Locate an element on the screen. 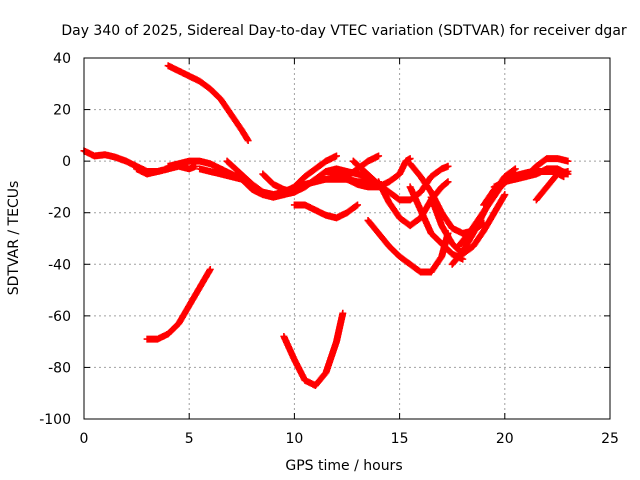 Image resolution: width=640 pixels, height=480 pixels. x-axis-label: GPS time / hours is located at coordinates (343, 466).